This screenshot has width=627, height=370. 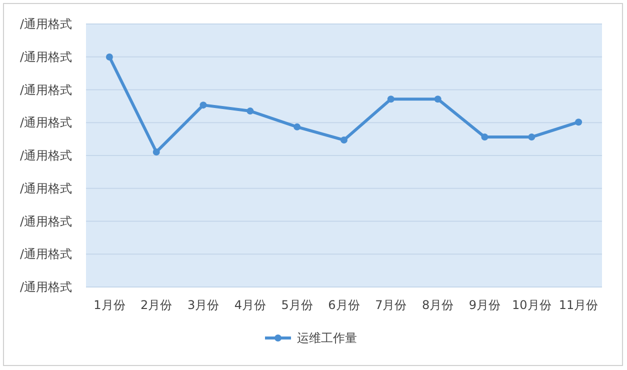 I want to click on x-tick-label: 2月份, so click(x=156, y=305).